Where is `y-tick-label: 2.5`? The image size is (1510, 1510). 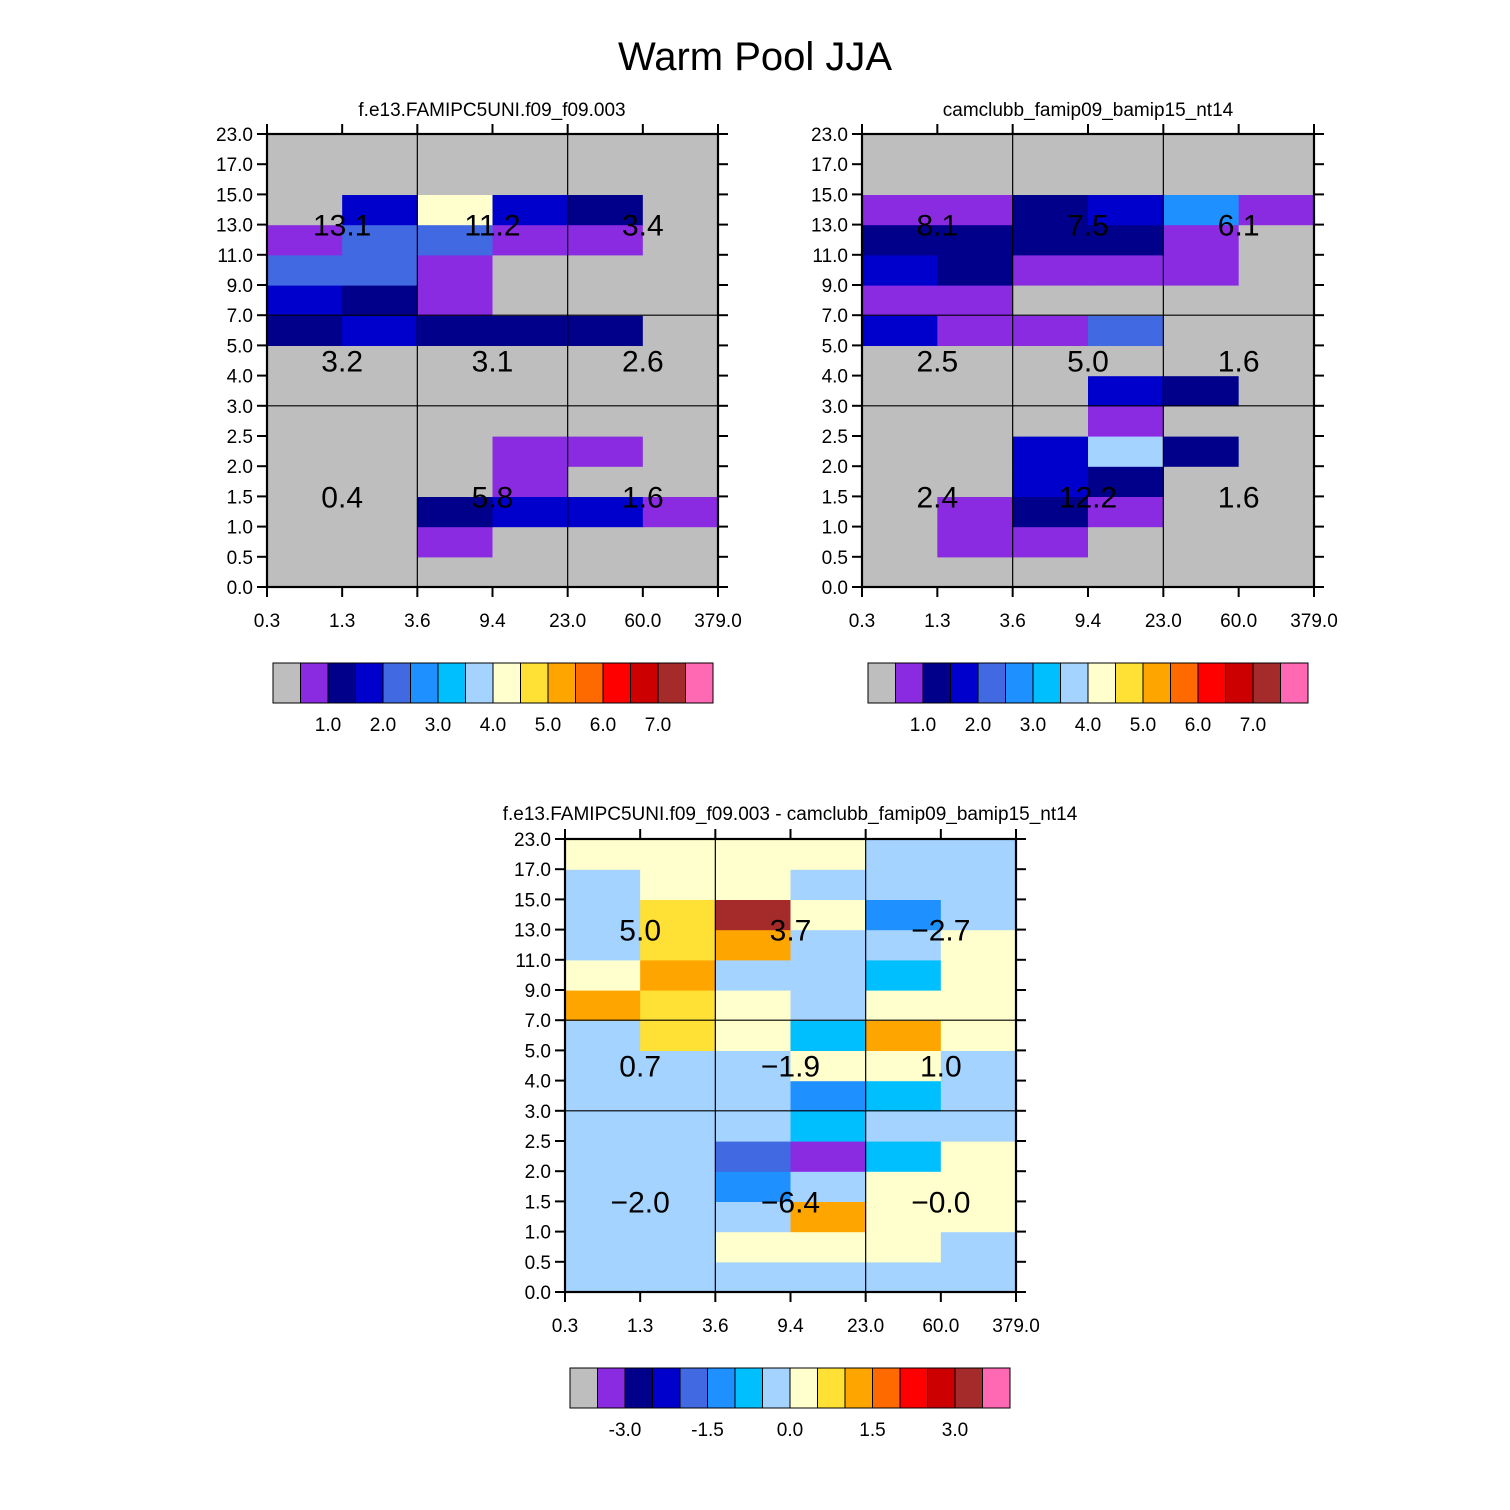
y-tick-label: 2.5 is located at coordinates (240, 437).